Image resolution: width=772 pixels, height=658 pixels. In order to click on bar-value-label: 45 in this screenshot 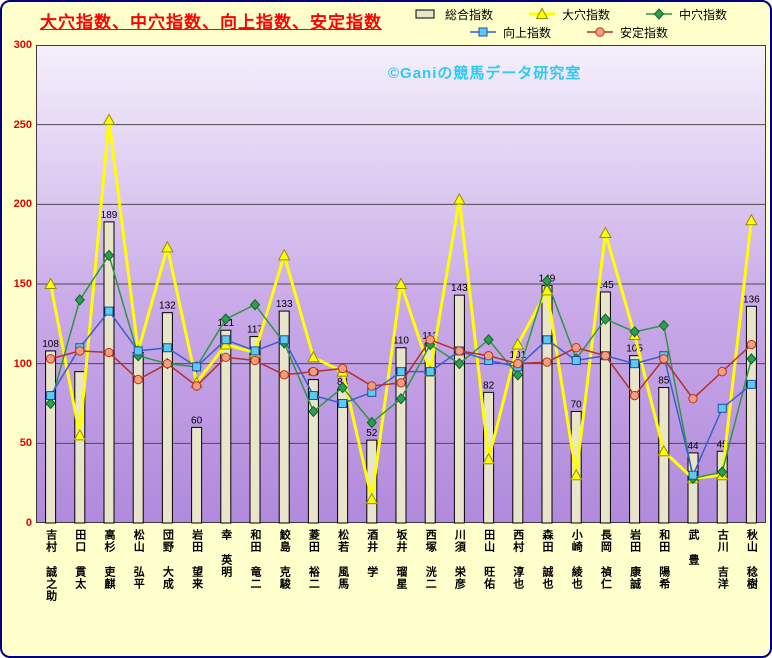, I will do `click(723, 444)`.